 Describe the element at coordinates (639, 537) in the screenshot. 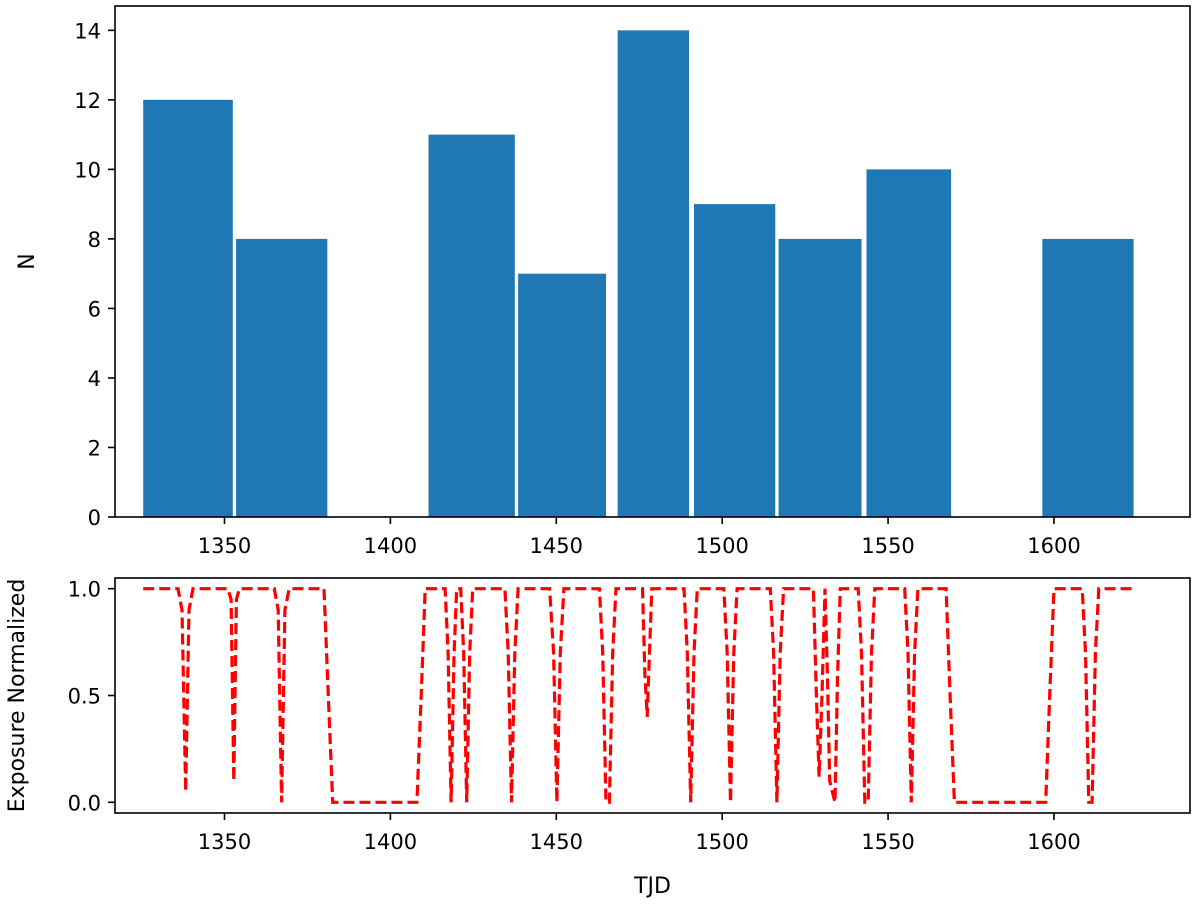

I see `histogram-x-ticks: 1350 1400 1450 1500 1550 1600` at that location.